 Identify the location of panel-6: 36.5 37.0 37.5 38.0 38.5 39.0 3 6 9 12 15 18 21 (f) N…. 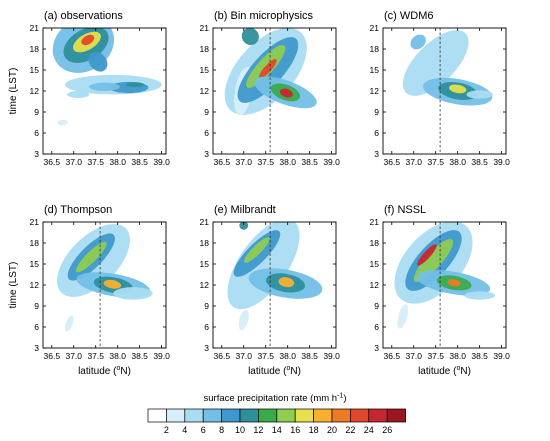
(440, 290).